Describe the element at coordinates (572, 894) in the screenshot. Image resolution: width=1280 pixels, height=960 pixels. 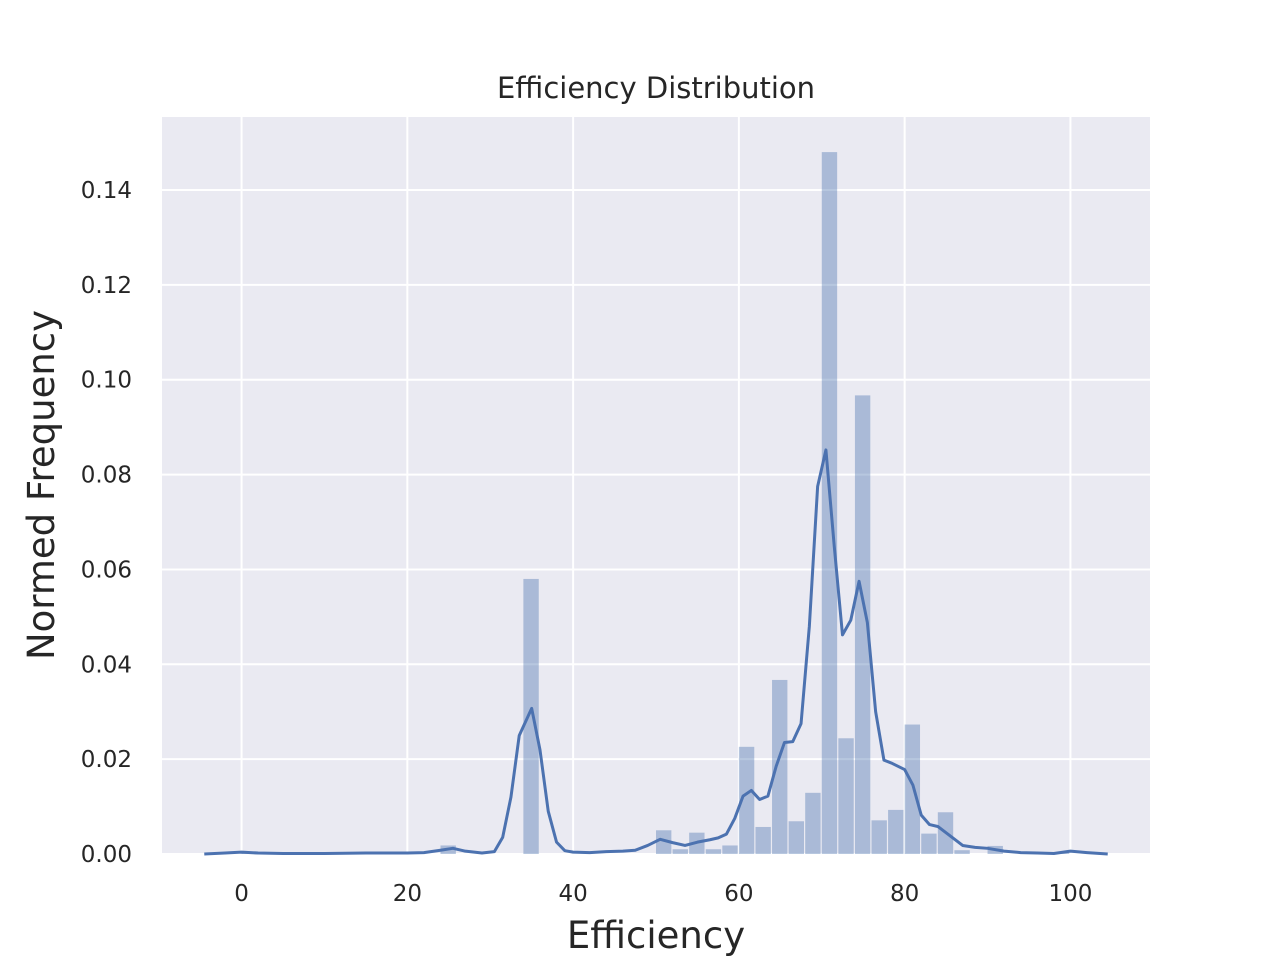
I see `x-tick-label-2: 40` at that location.